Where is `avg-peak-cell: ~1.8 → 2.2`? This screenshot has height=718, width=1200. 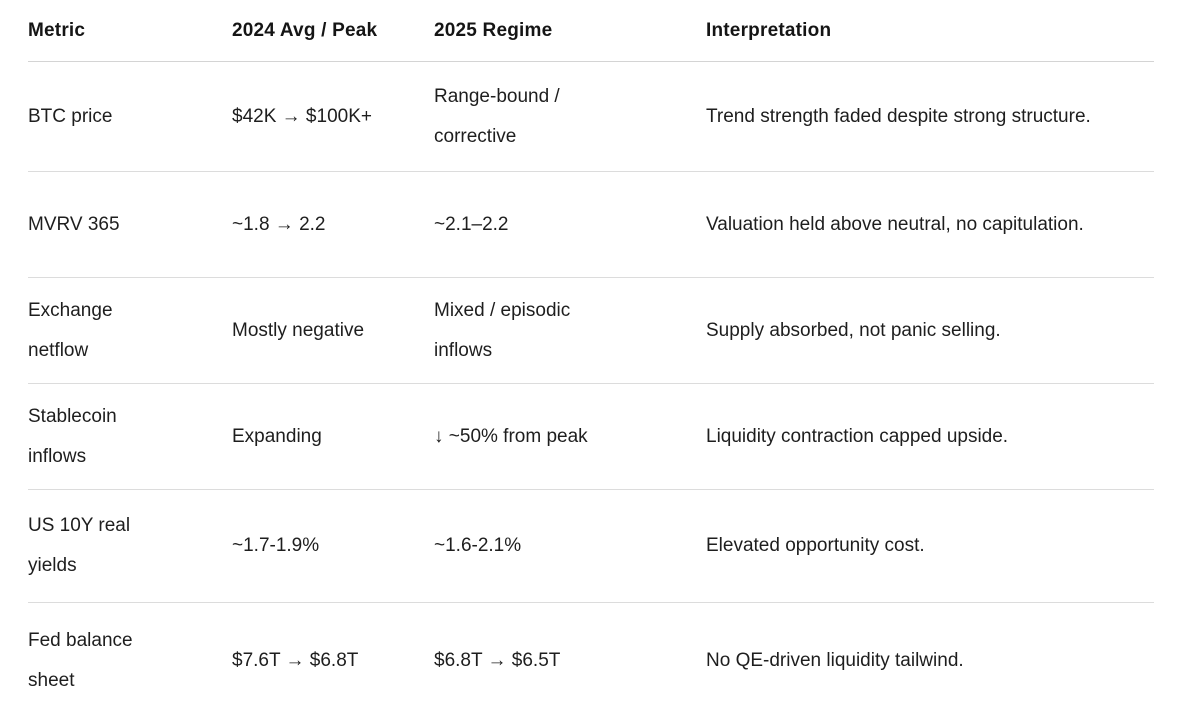 avg-peak-cell: ~1.8 → 2.2 is located at coordinates (279, 224).